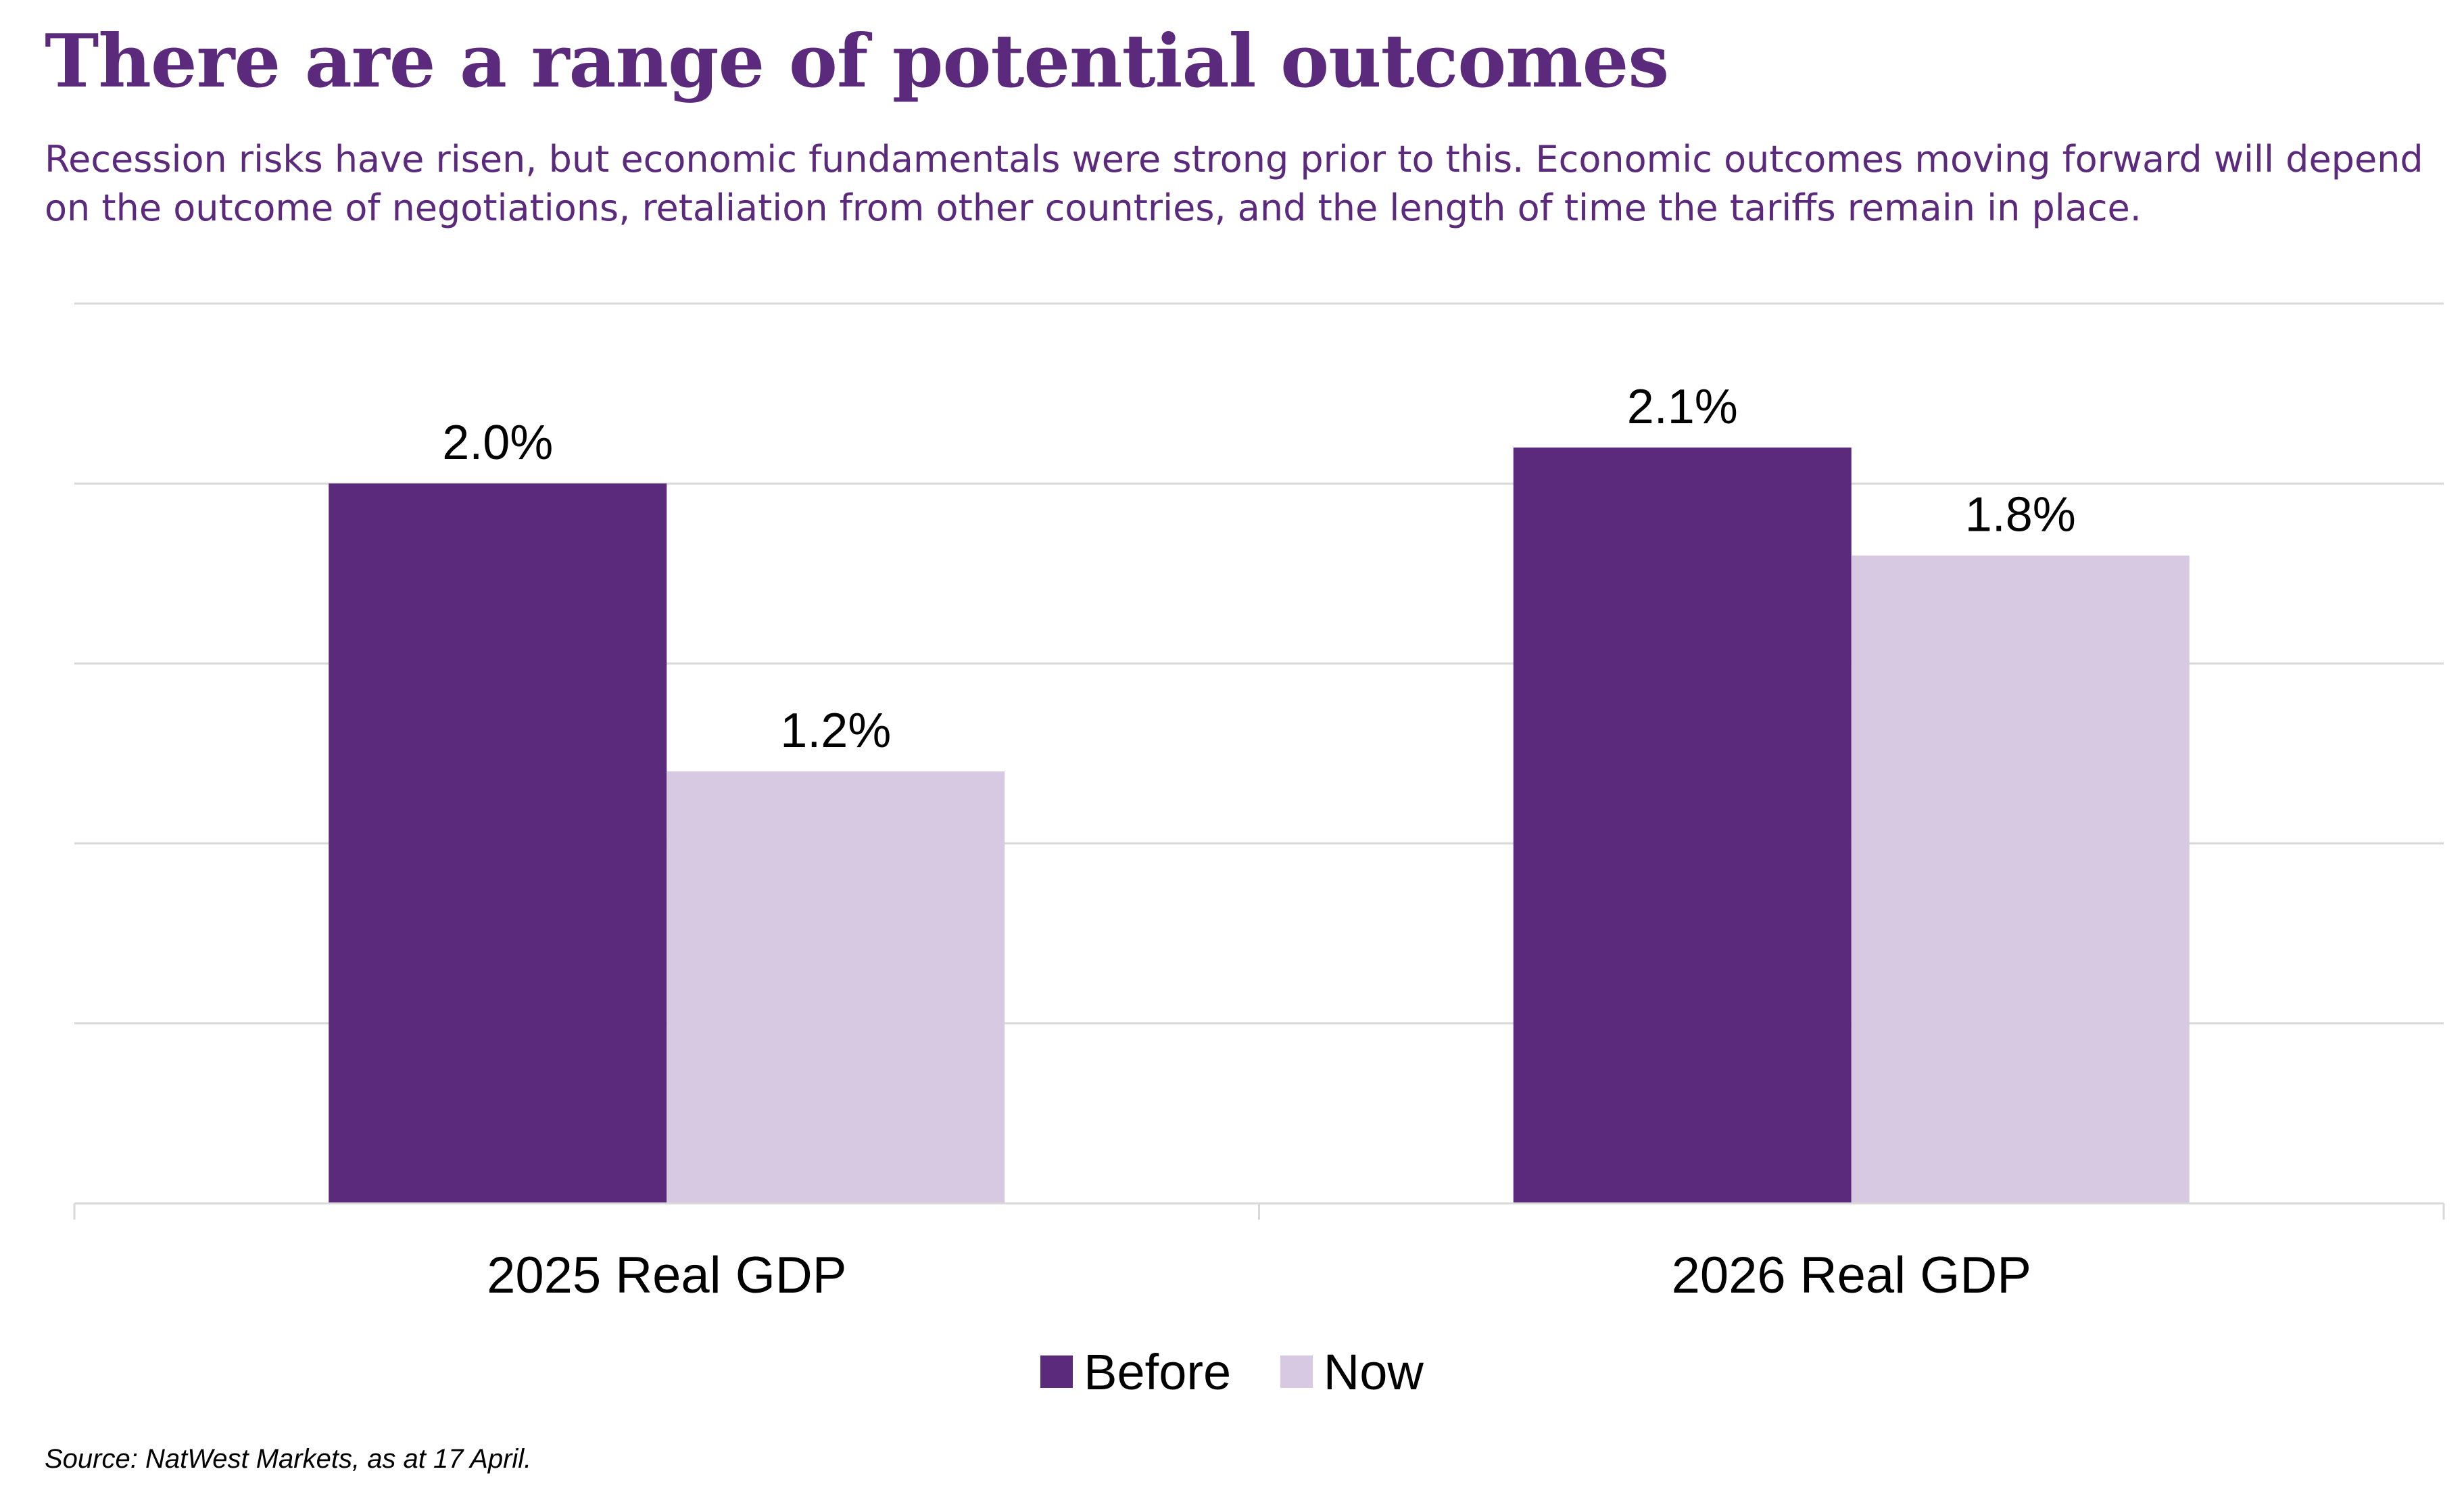  I want to click on data-label-now-1: 1.2%, so click(836, 731).